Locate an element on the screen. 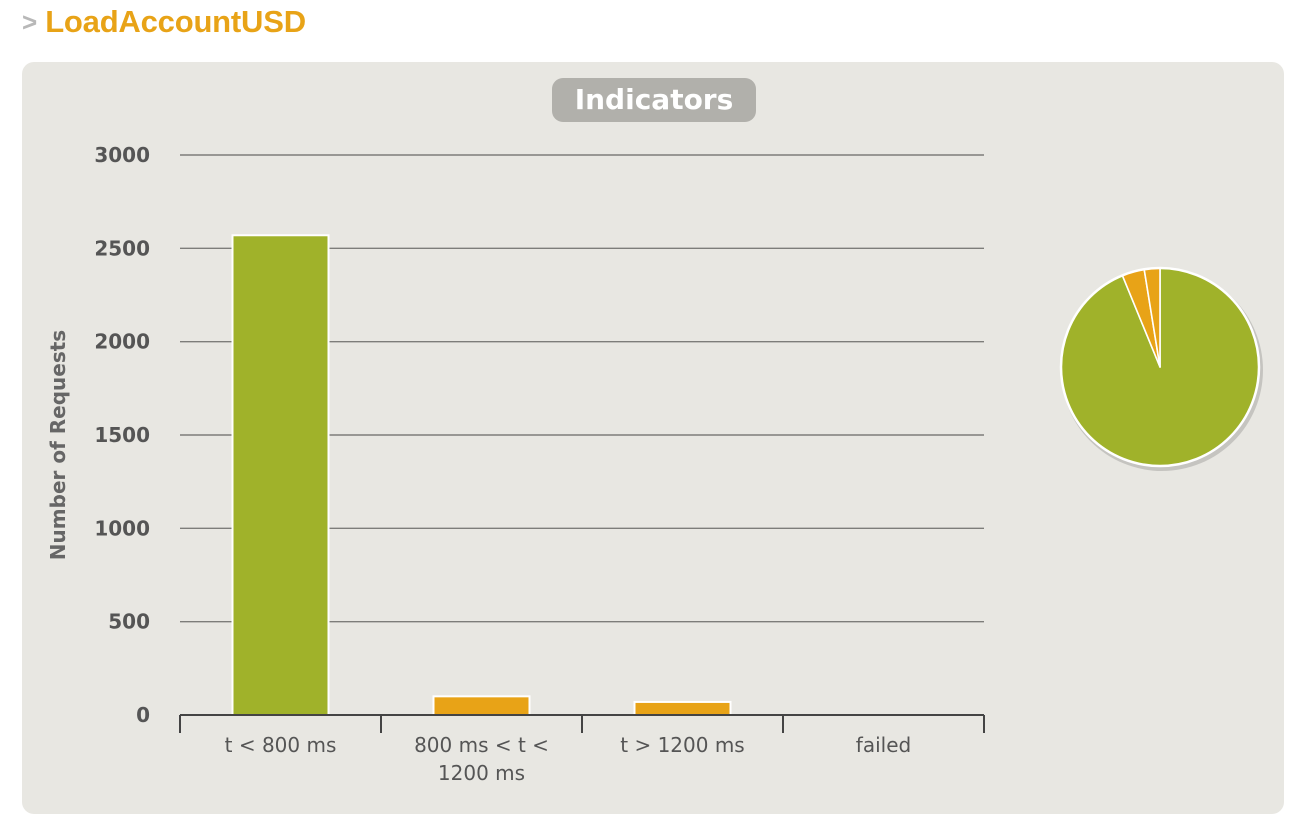 Image resolution: width=1304 pixels, height=836 pixels. y-tick-label: 2500 is located at coordinates (122, 248).